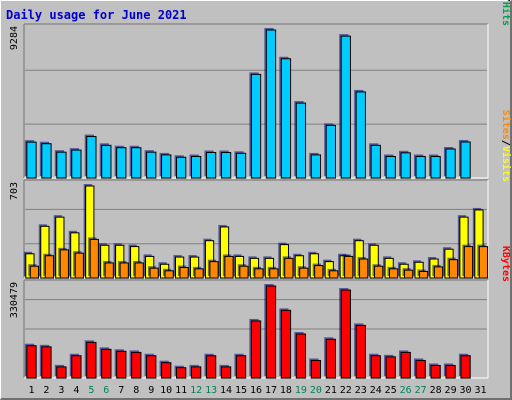 Image resolution: width=512 pixels, height=400 pixels. What do you see at coordinates (506, 13) in the screenshot?
I see `legend-label: Pages/Files/Hits` at bounding box center [506, 13].